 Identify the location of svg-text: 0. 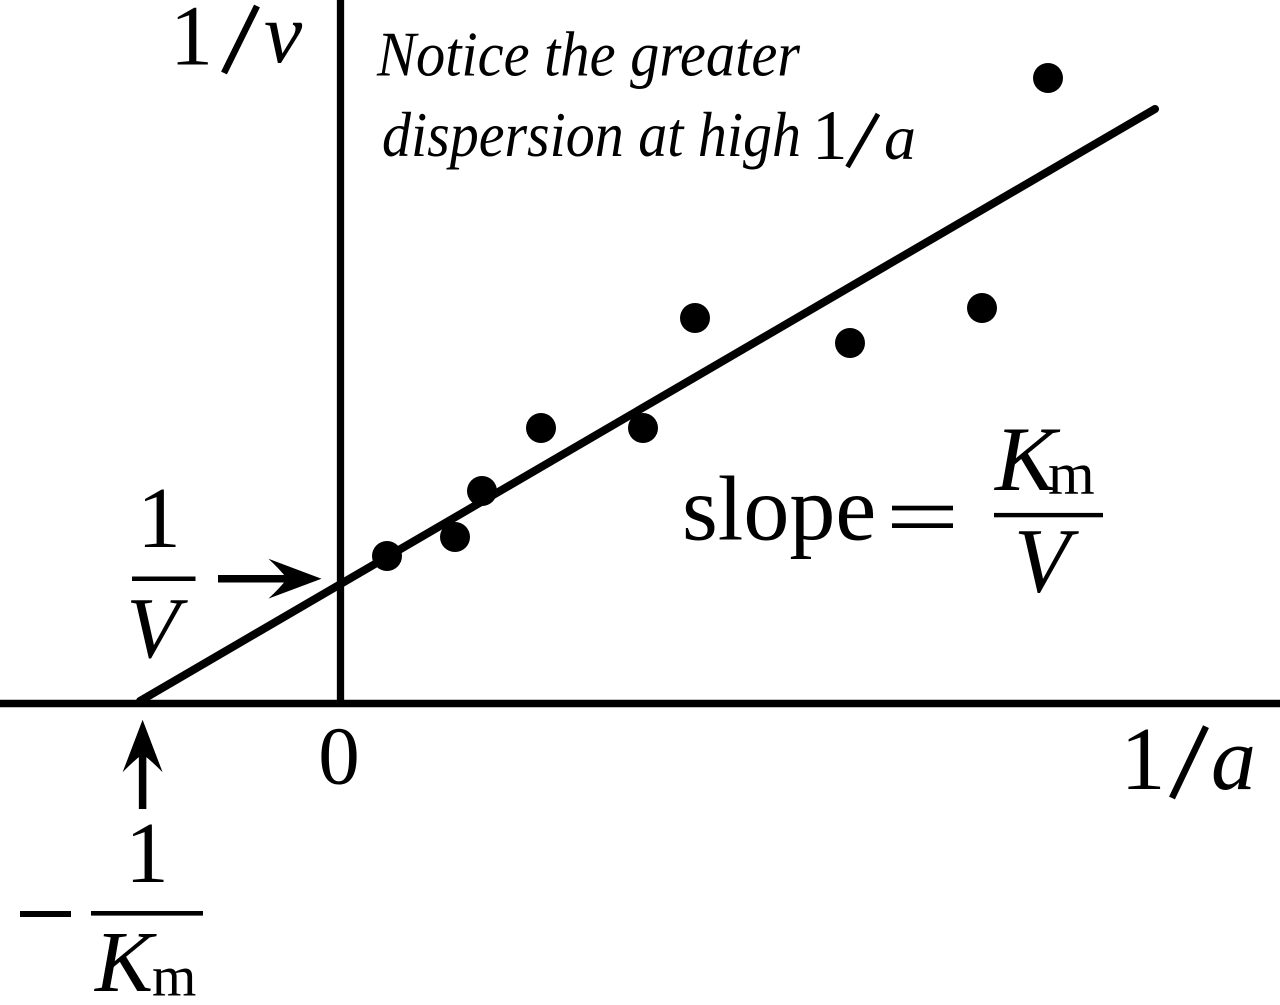
(339, 756).